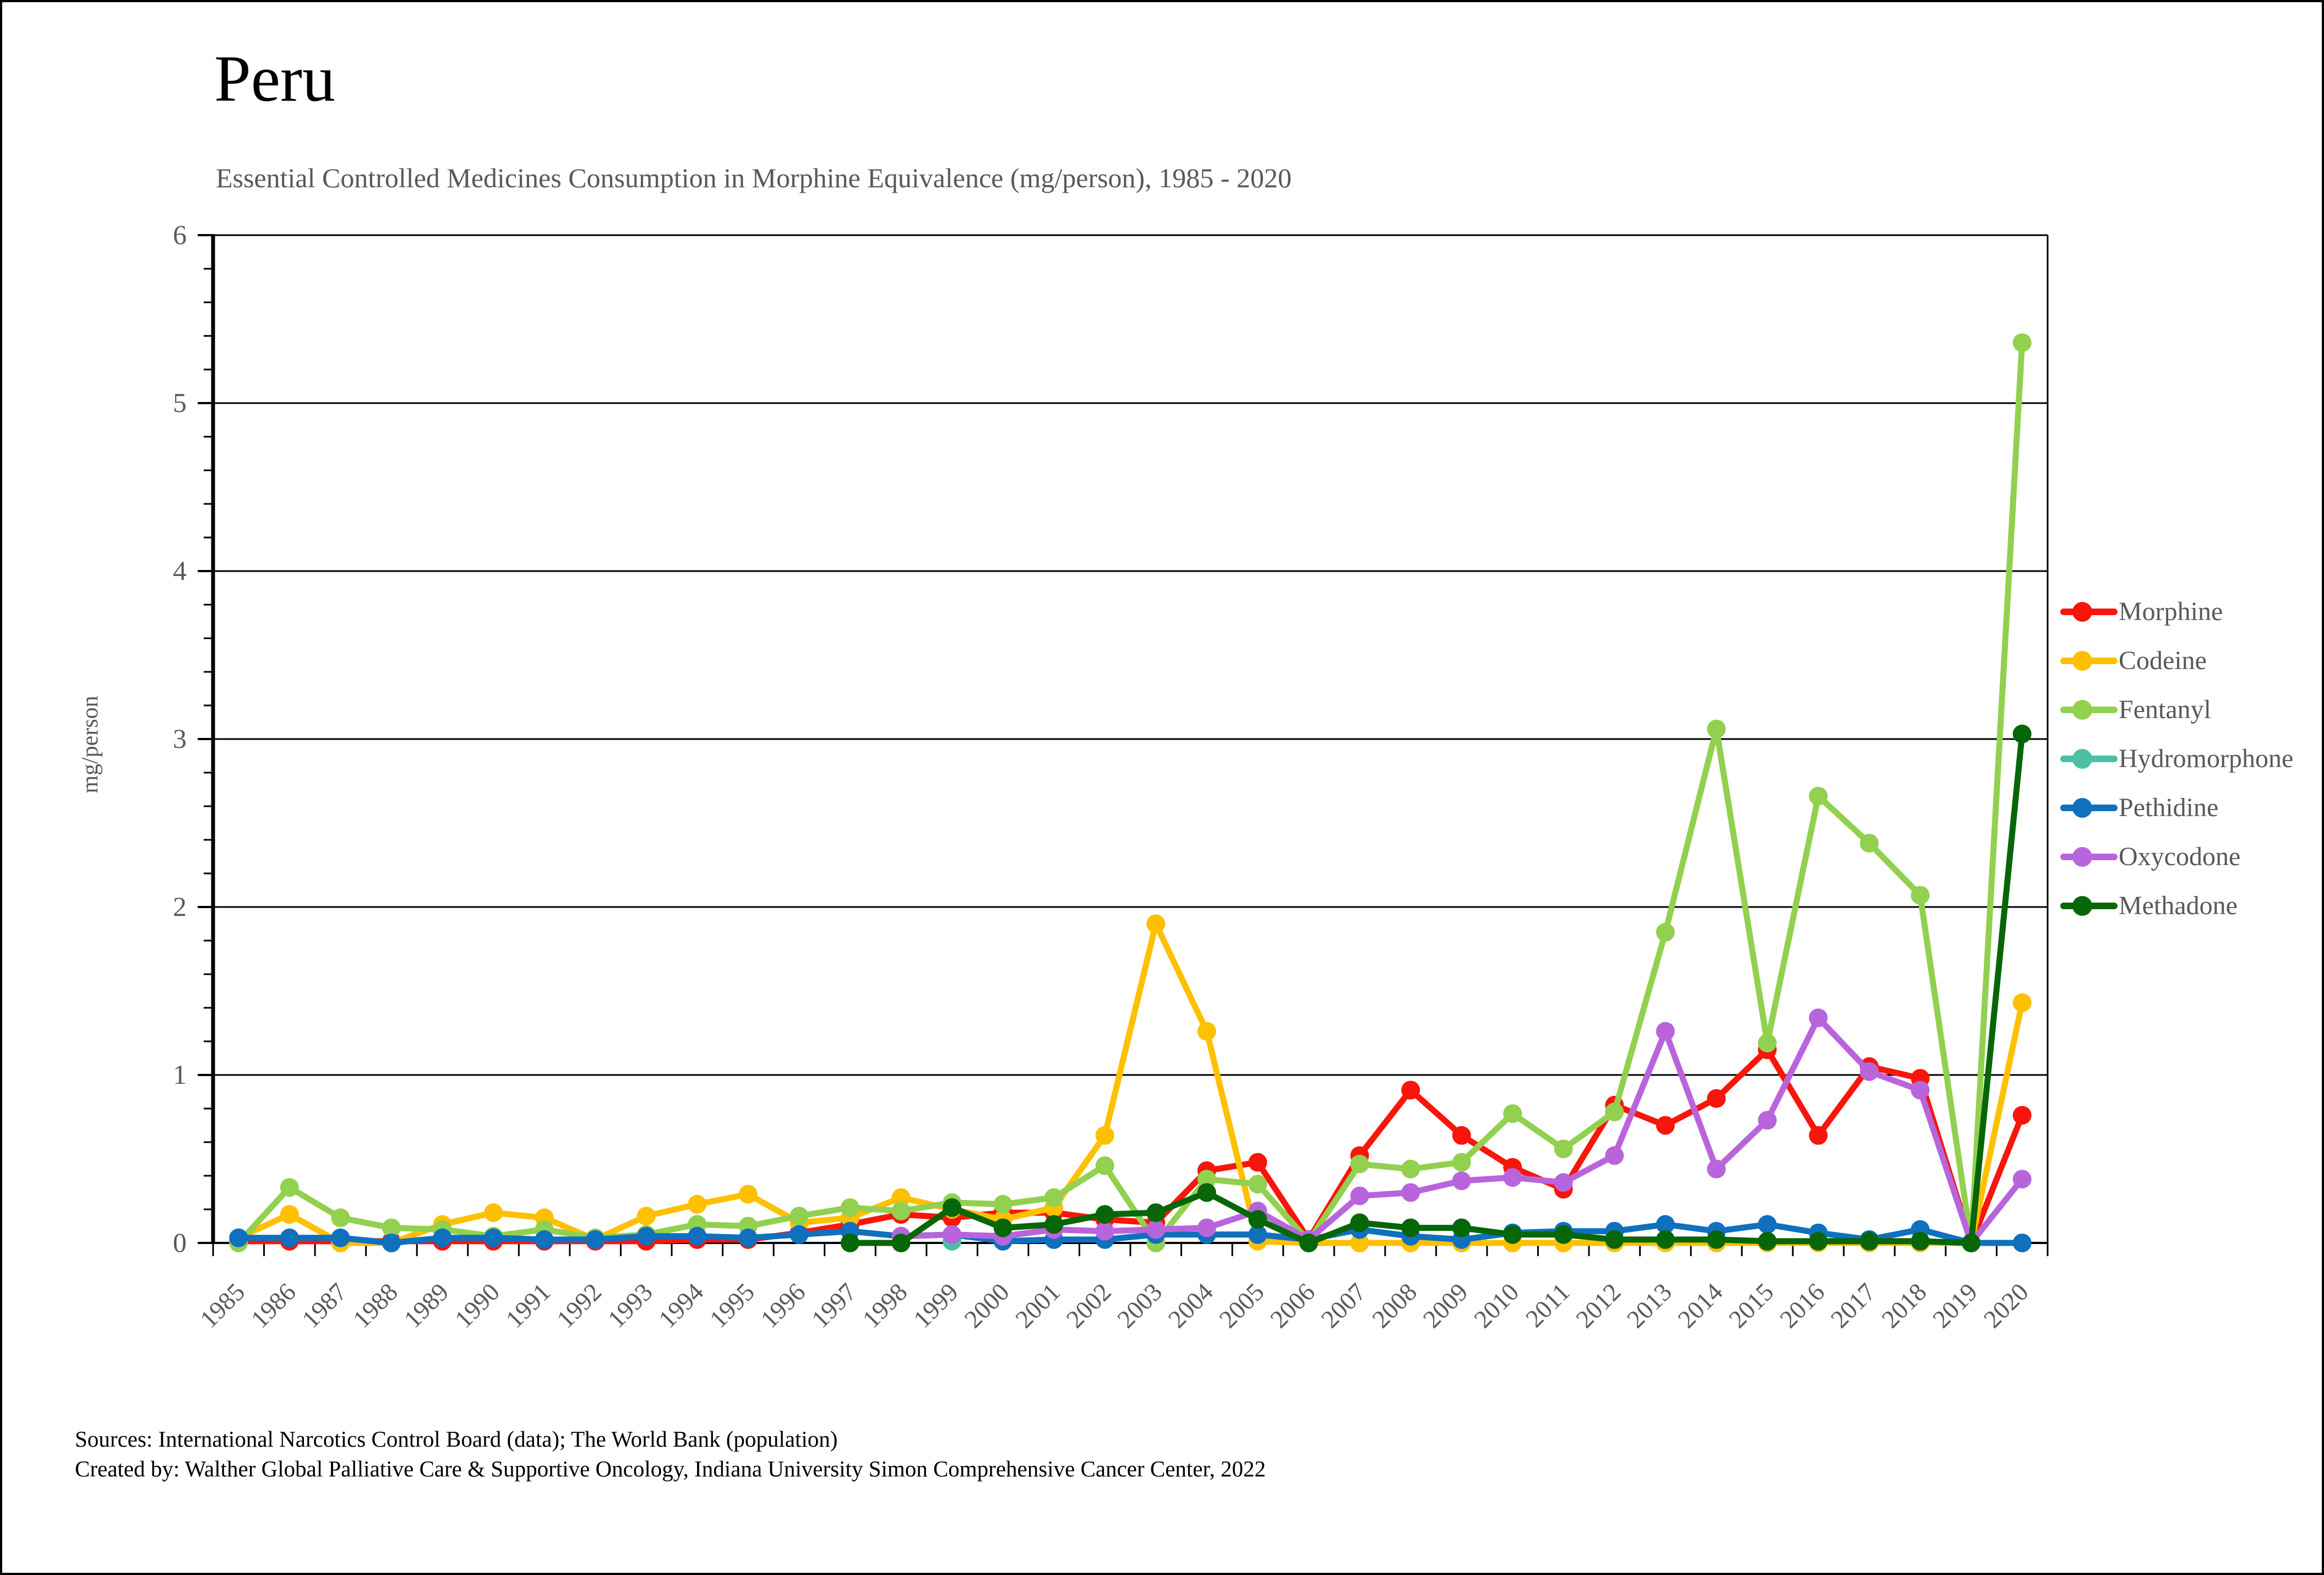 The height and width of the screenshot is (1575, 2324). I want to click on data-point-oxycodone-2011, so click(1563, 1183).